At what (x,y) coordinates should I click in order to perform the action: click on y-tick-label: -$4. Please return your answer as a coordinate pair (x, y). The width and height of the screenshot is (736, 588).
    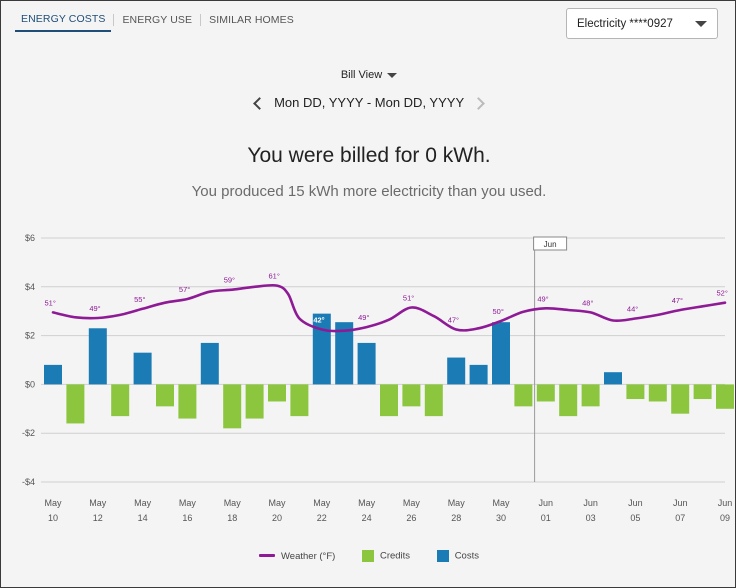
    Looking at the image, I should click on (28, 482).